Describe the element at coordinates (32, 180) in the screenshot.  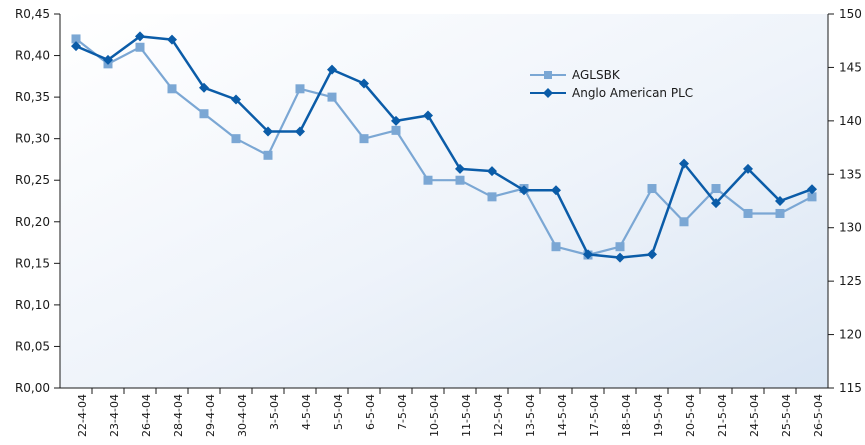
I see `left-tick-label: R0,25` at that location.